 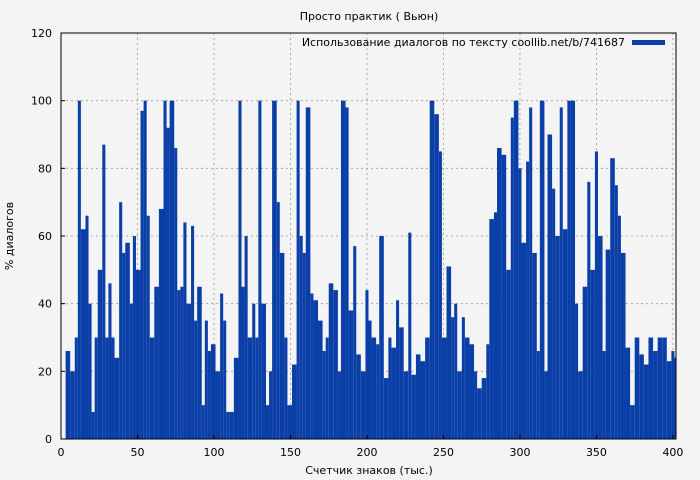 I want to click on y-tick-label: 80, so click(x=45, y=168).